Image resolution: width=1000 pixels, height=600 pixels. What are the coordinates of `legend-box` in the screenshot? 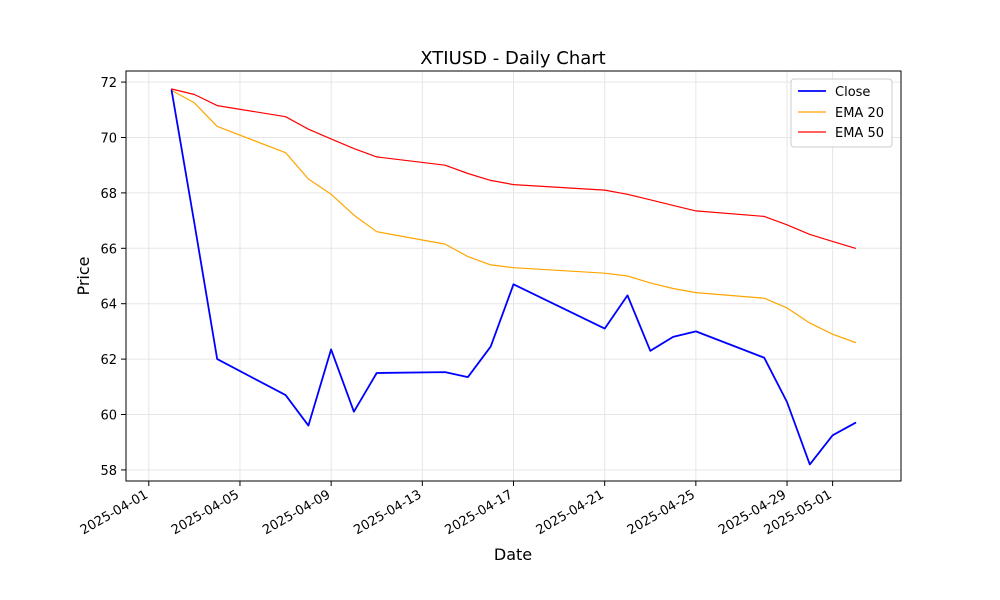 It's located at (841, 113).